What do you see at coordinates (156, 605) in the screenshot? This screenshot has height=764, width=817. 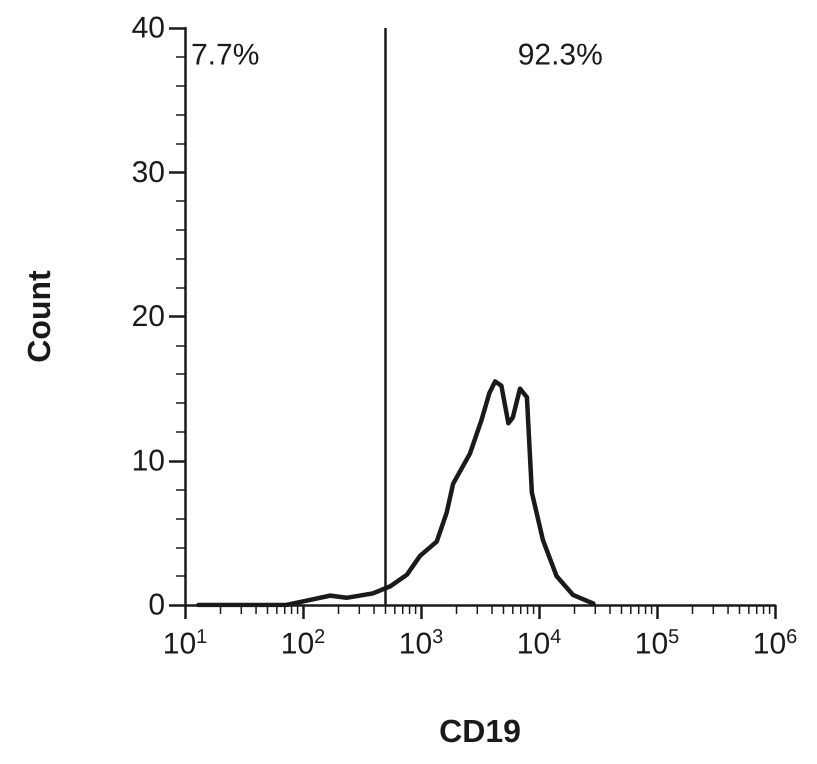 I see `y-tick-label: 0` at bounding box center [156, 605].